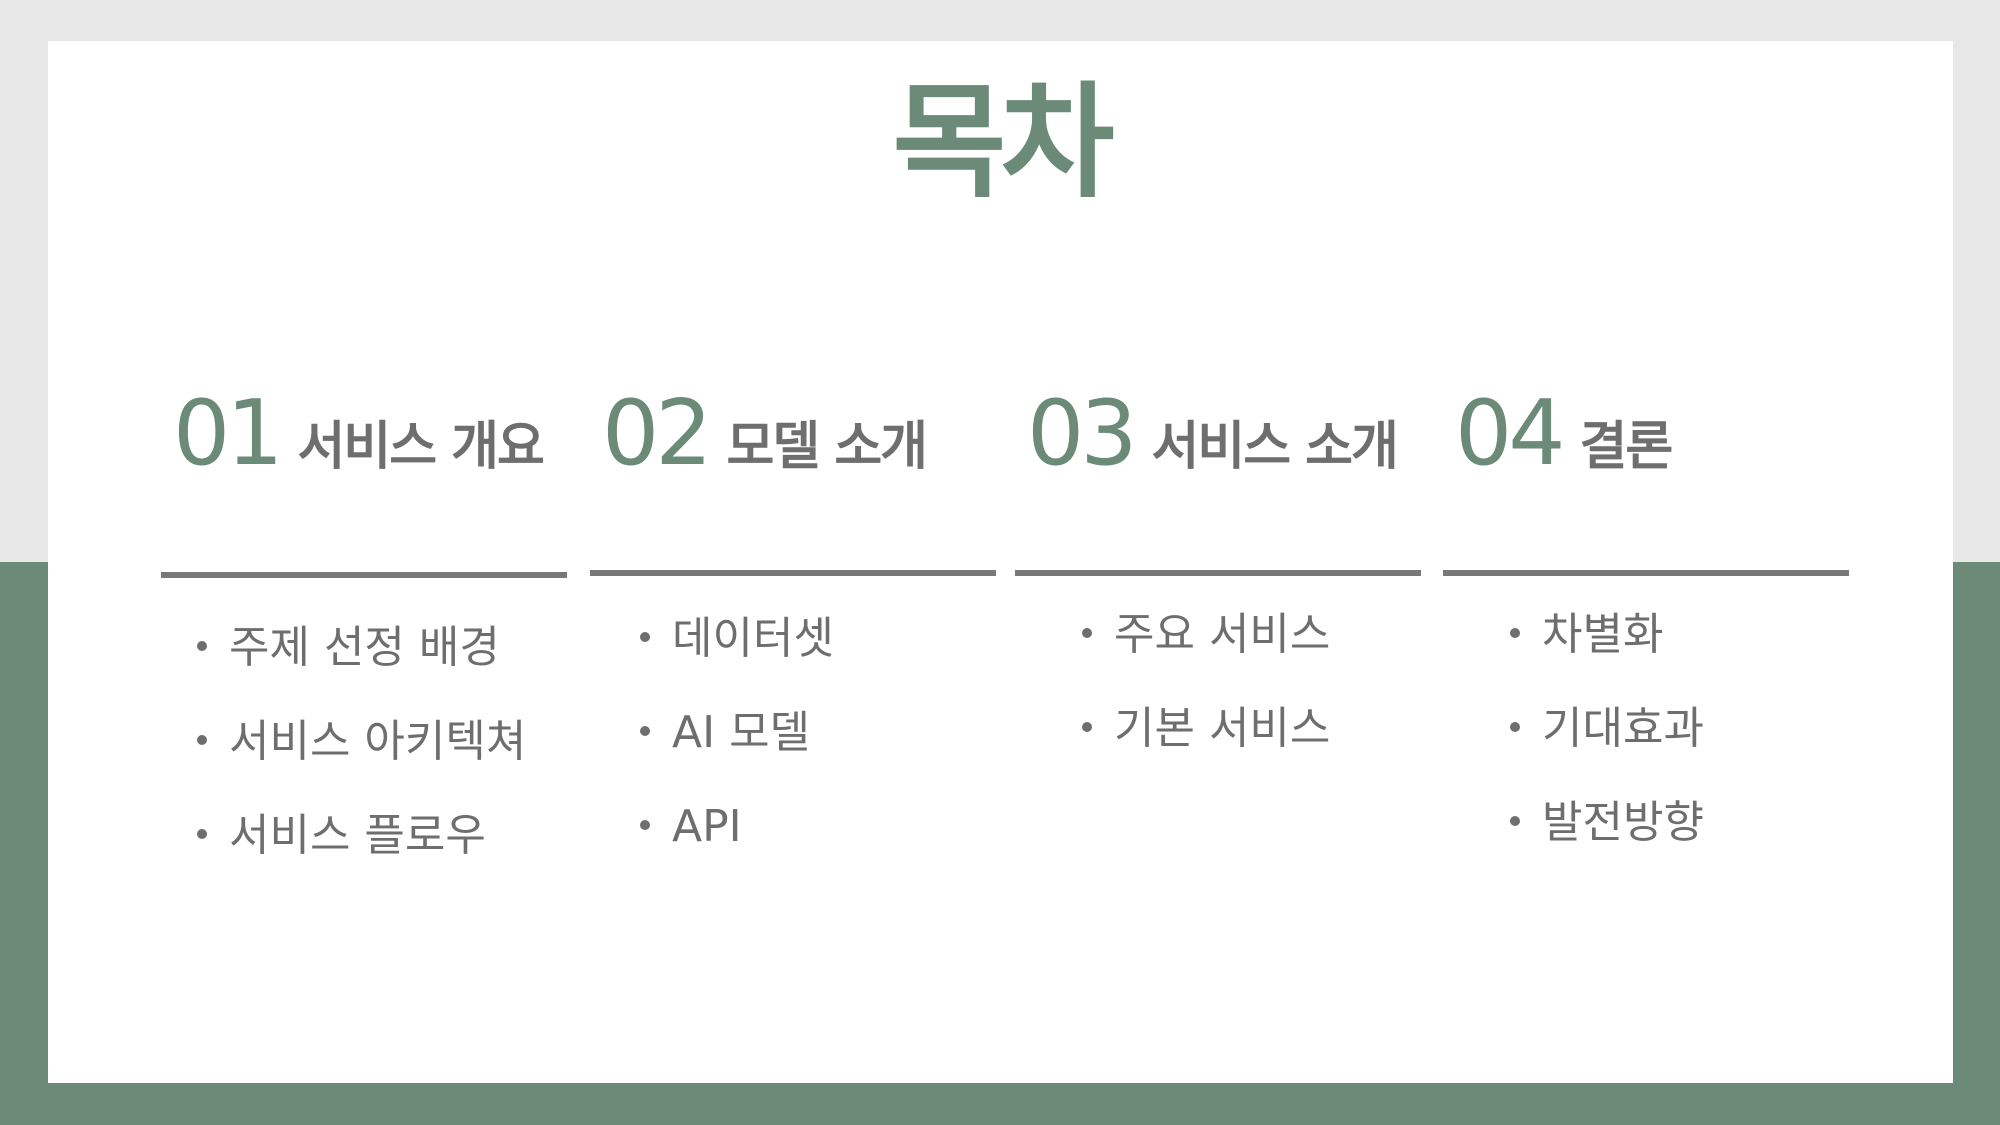  I want to click on list-item: 차별화, so click(1607, 652).